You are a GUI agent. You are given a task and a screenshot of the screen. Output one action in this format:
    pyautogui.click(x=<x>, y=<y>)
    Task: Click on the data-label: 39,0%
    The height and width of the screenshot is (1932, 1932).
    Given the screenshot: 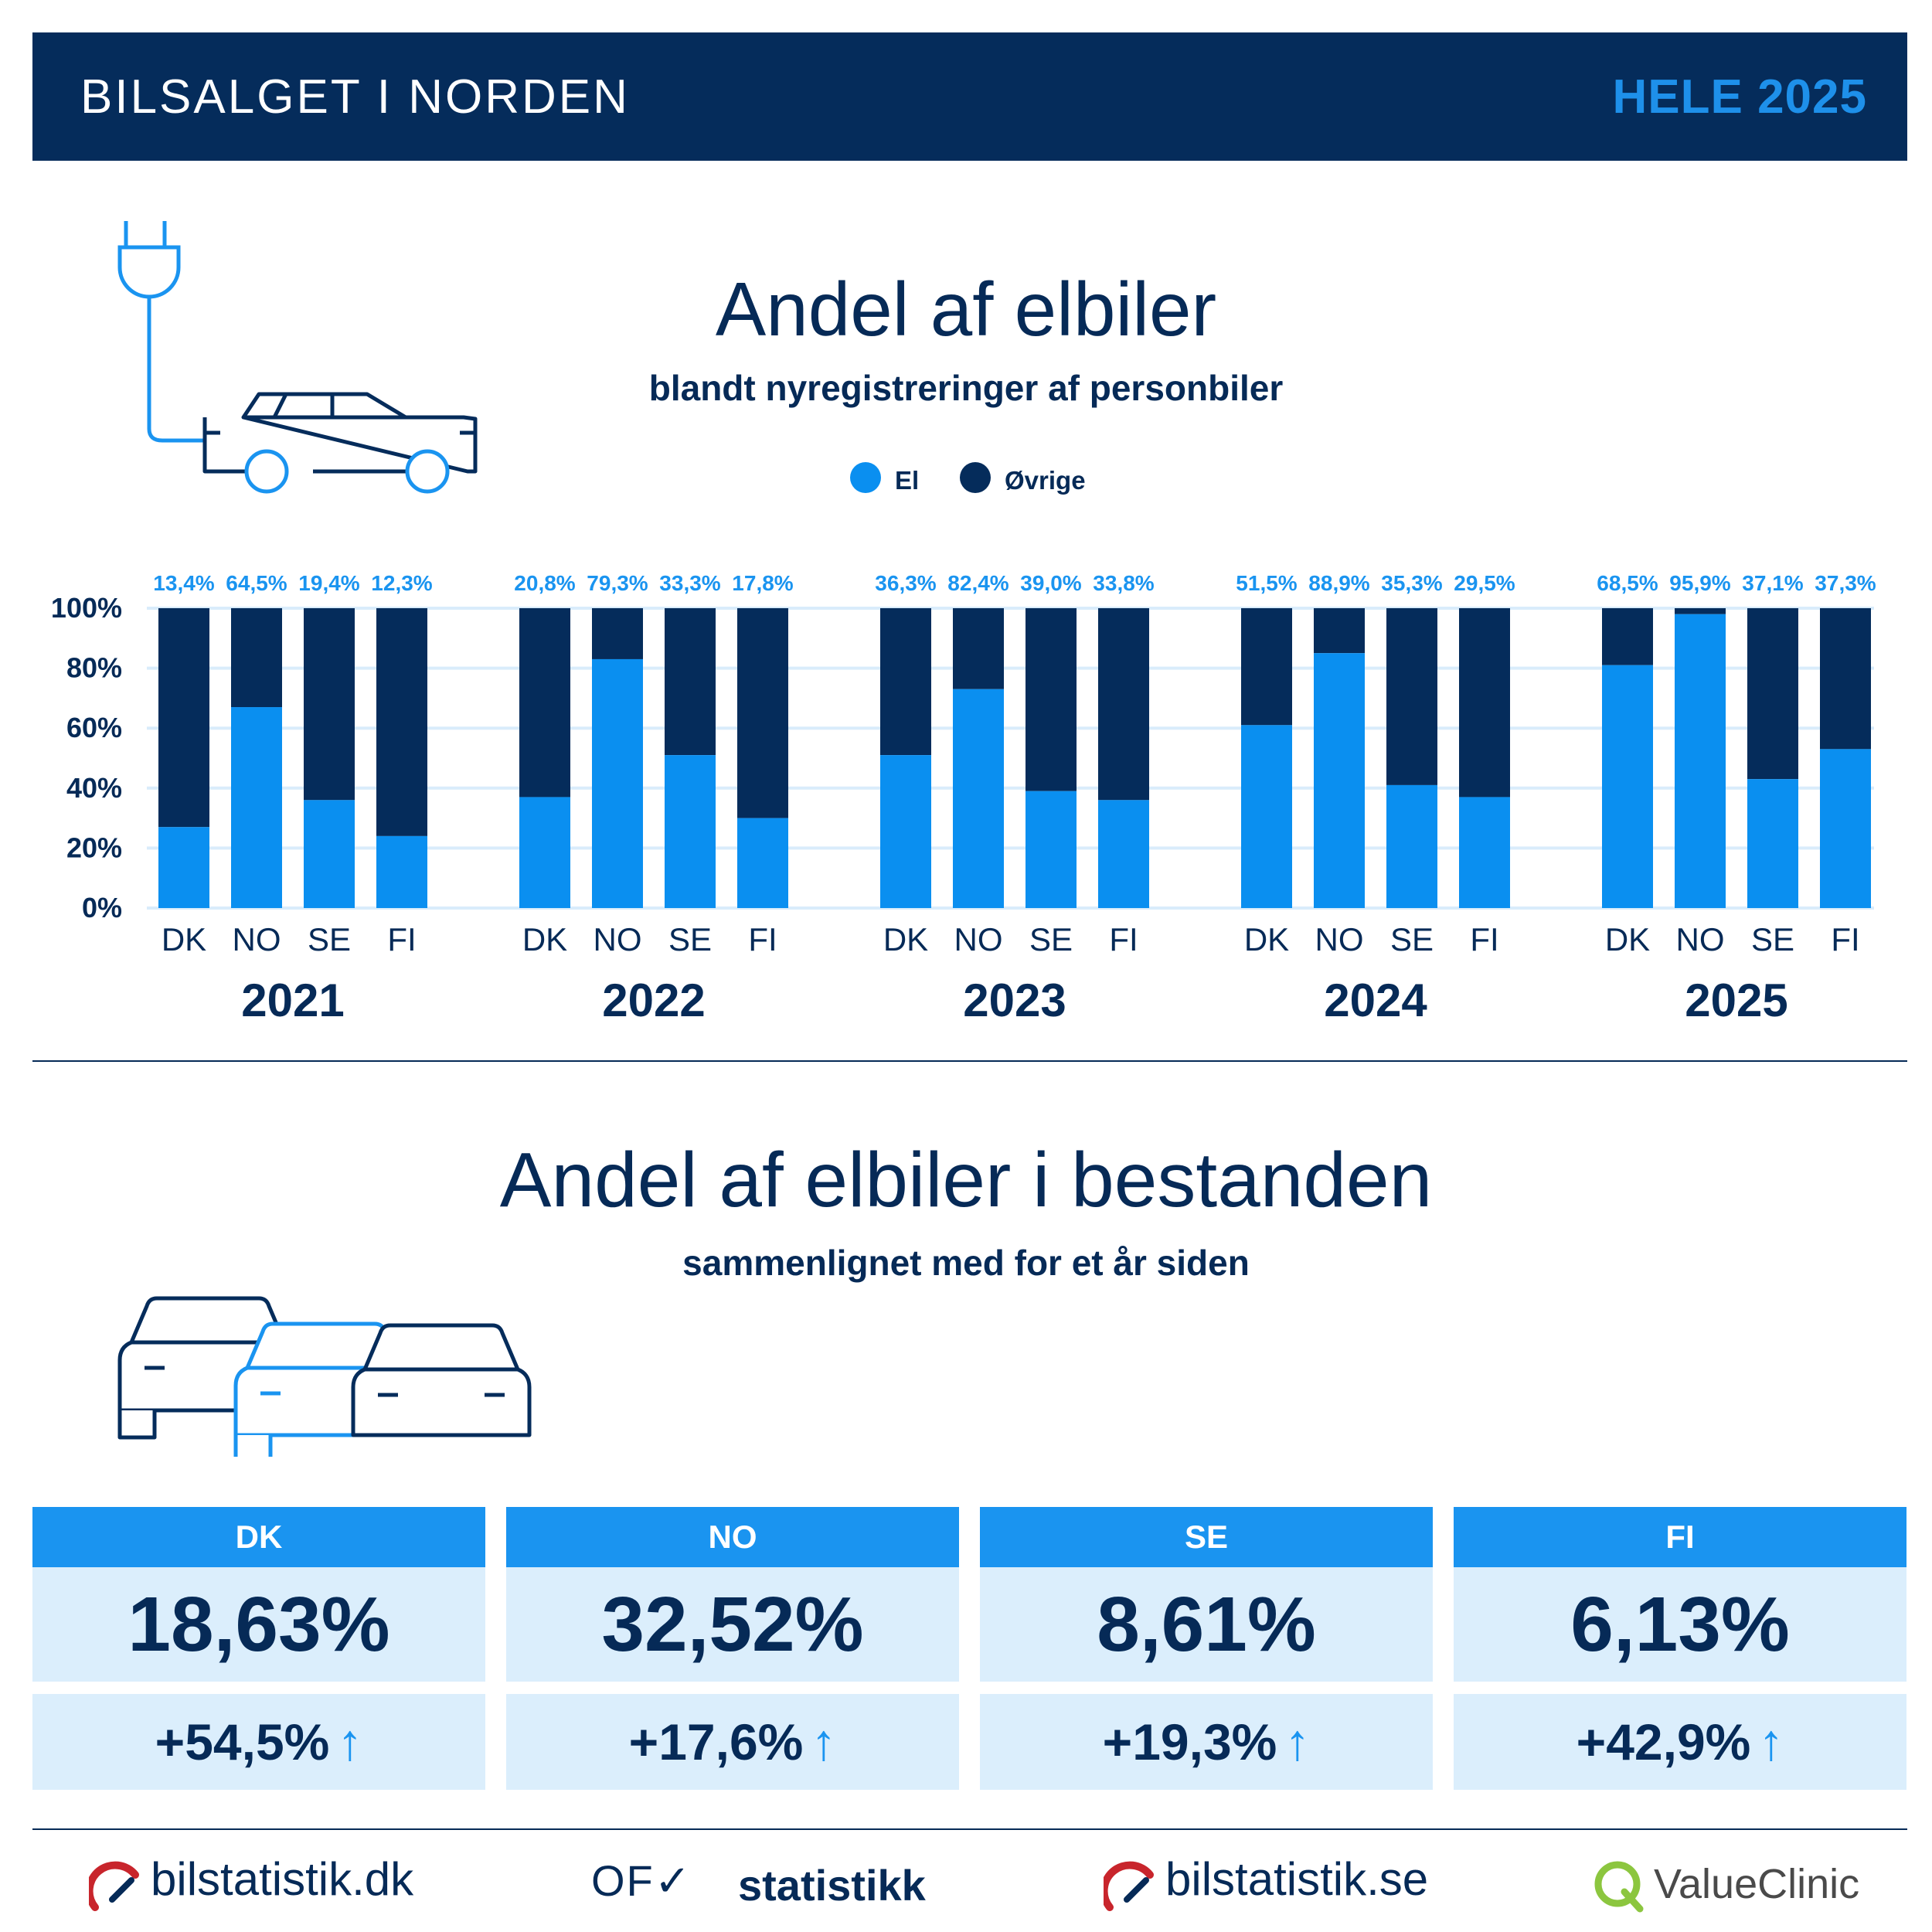 What is the action you would take?
    pyautogui.click(x=1050, y=583)
    